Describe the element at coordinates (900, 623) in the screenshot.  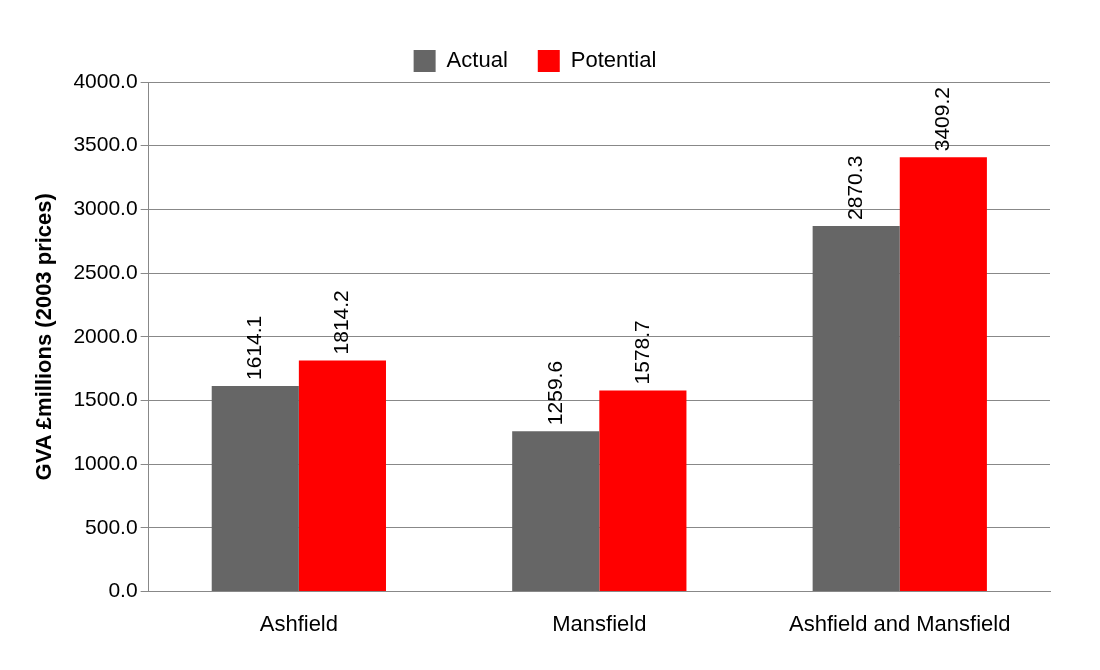
I see `x-tick-label: Ashfield and Mansfield` at that location.